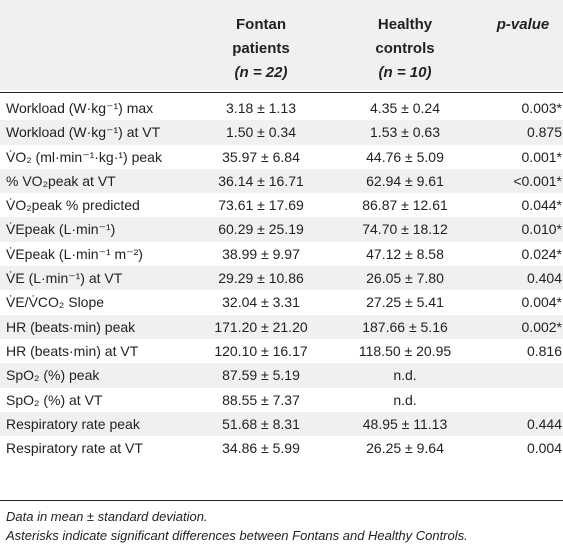 This screenshot has height=549, width=563. What do you see at coordinates (541, 302) in the screenshot?
I see `p-value: 0.004*` at bounding box center [541, 302].